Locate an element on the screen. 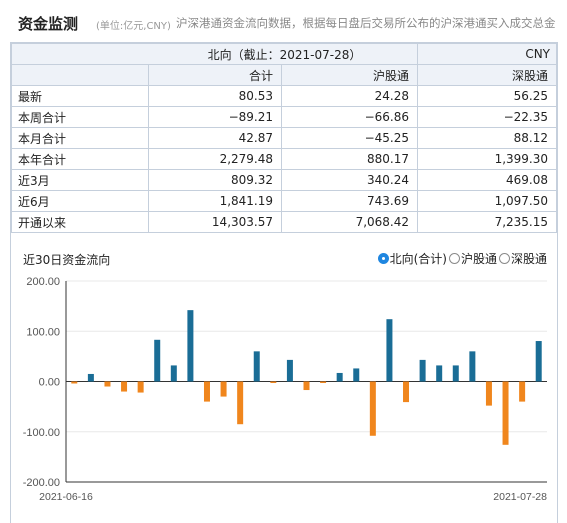 Image resolution: width=567 pixels, height=523 pixels. table-caption: 北向（截止：2021-07-28） is located at coordinates (214, 54).